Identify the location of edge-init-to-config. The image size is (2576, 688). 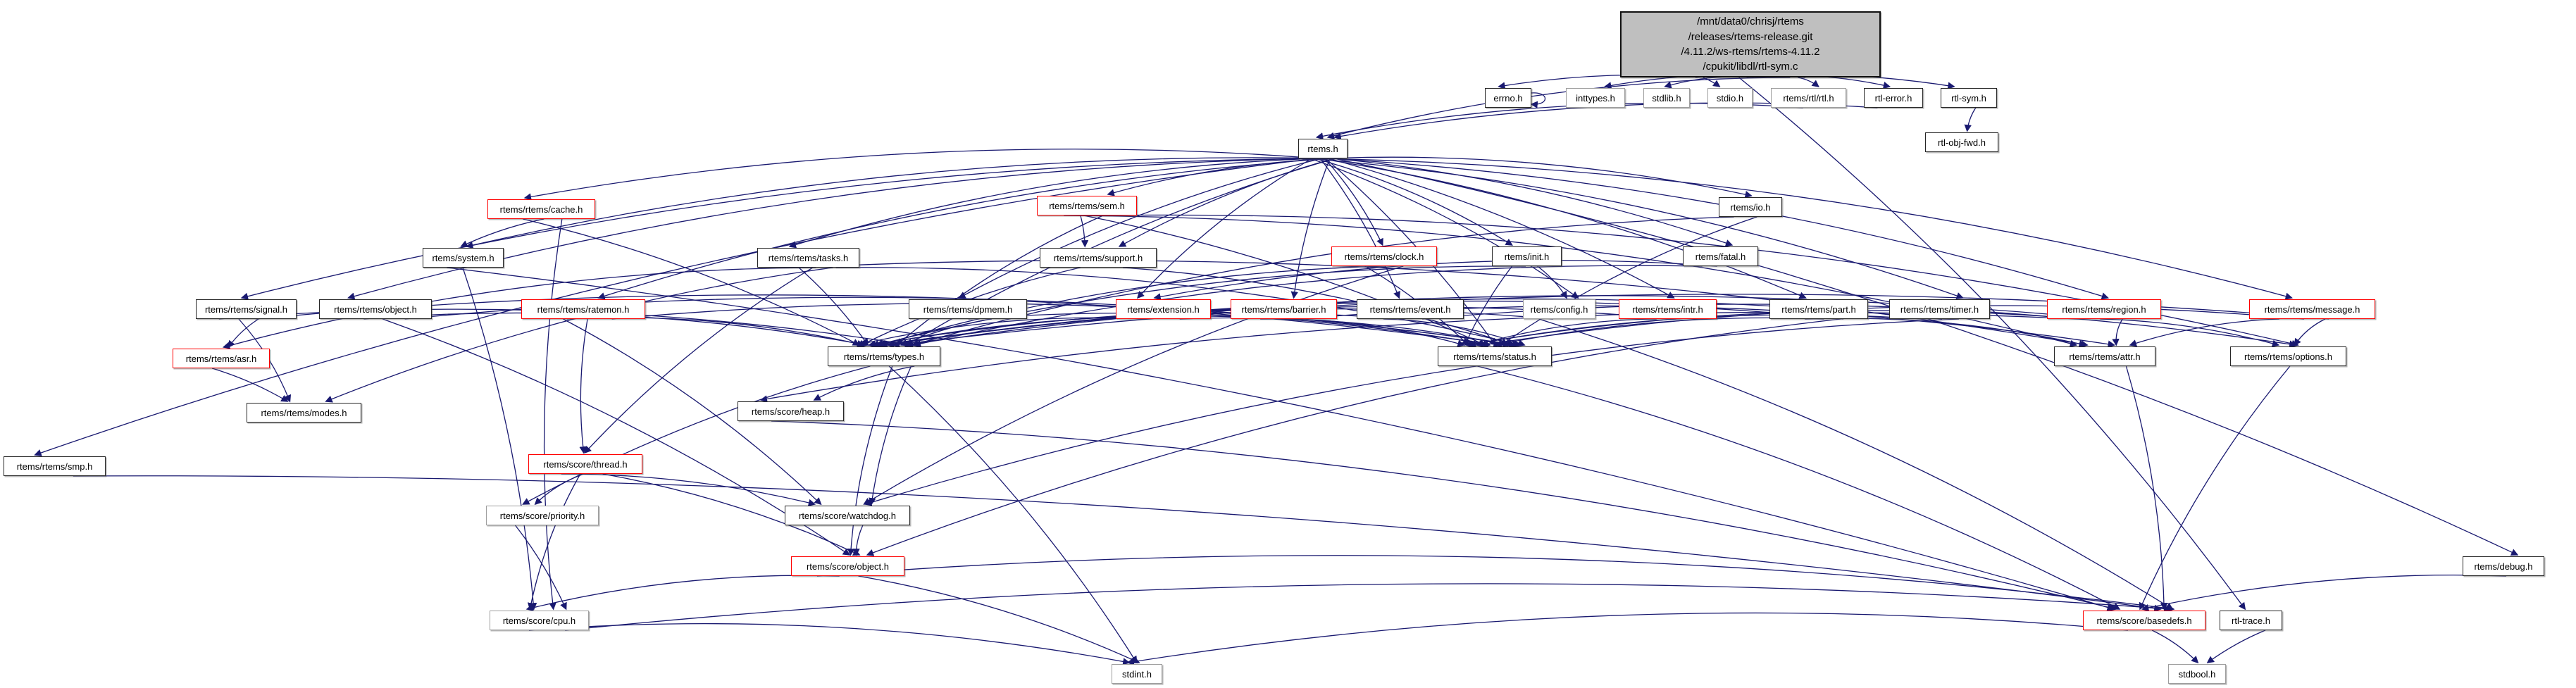
(1552, 282).